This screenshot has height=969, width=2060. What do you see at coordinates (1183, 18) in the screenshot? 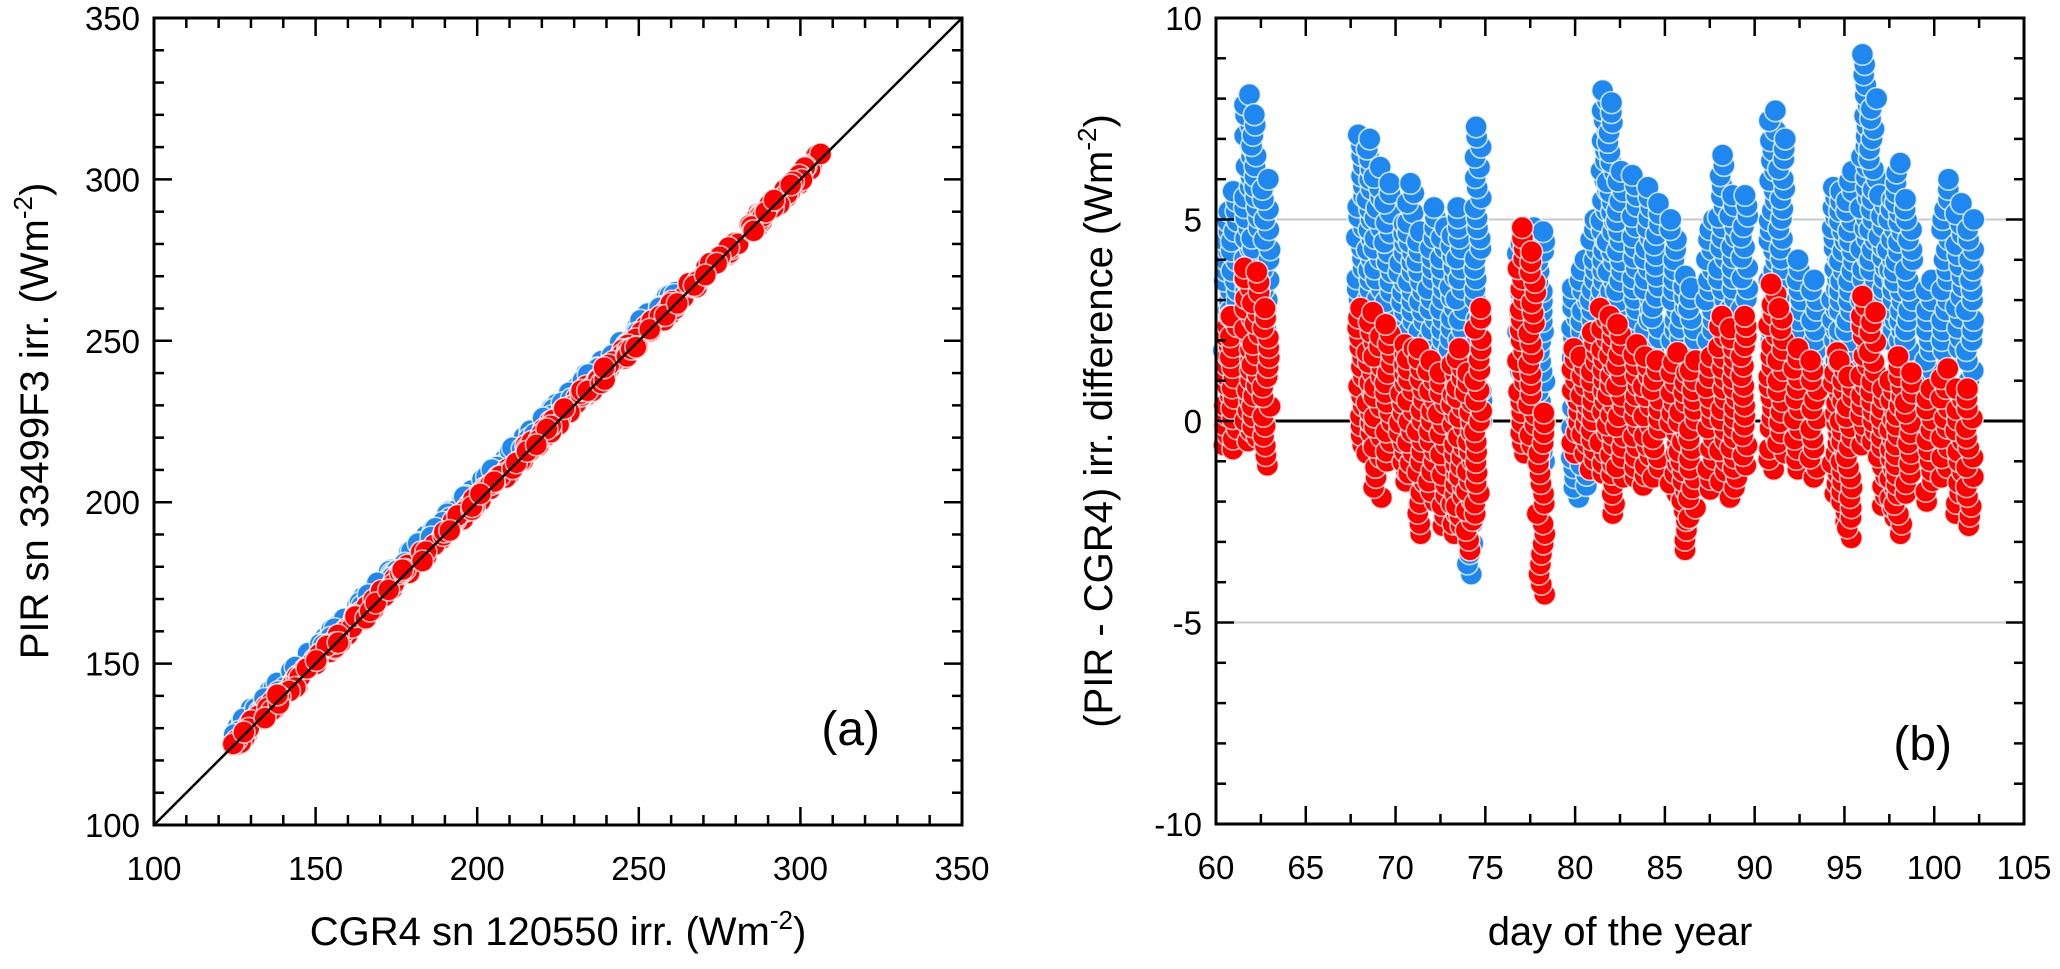
I see `b-y-tick-label: 10` at bounding box center [1183, 18].